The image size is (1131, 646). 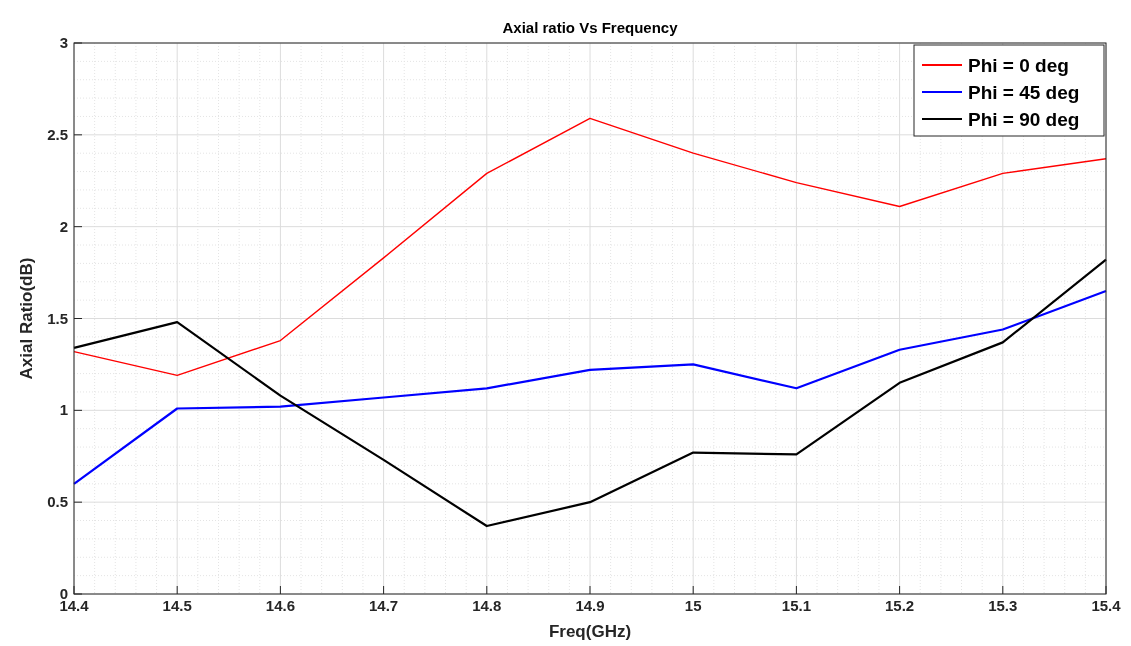 What do you see at coordinates (177, 605) in the screenshot?
I see `x-tick-label: 14.5` at bounding box center [177, 605].